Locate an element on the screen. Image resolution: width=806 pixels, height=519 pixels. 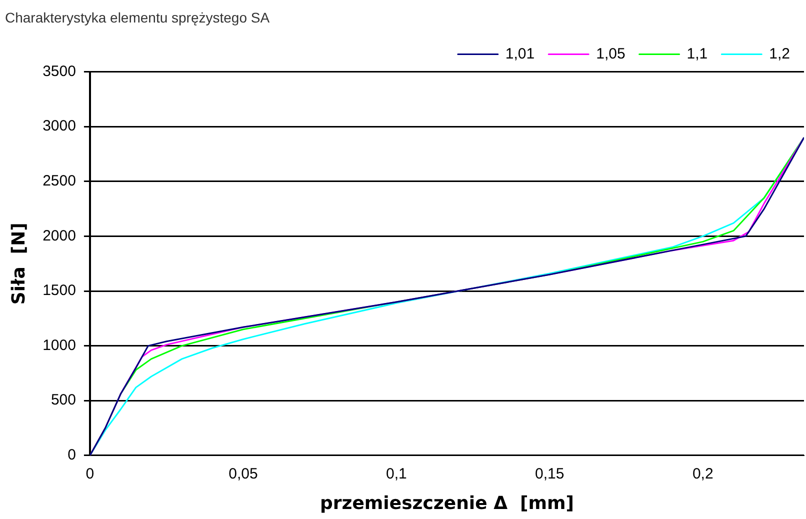
y-tick-label: 3500 is located at coordinates (59, 71).